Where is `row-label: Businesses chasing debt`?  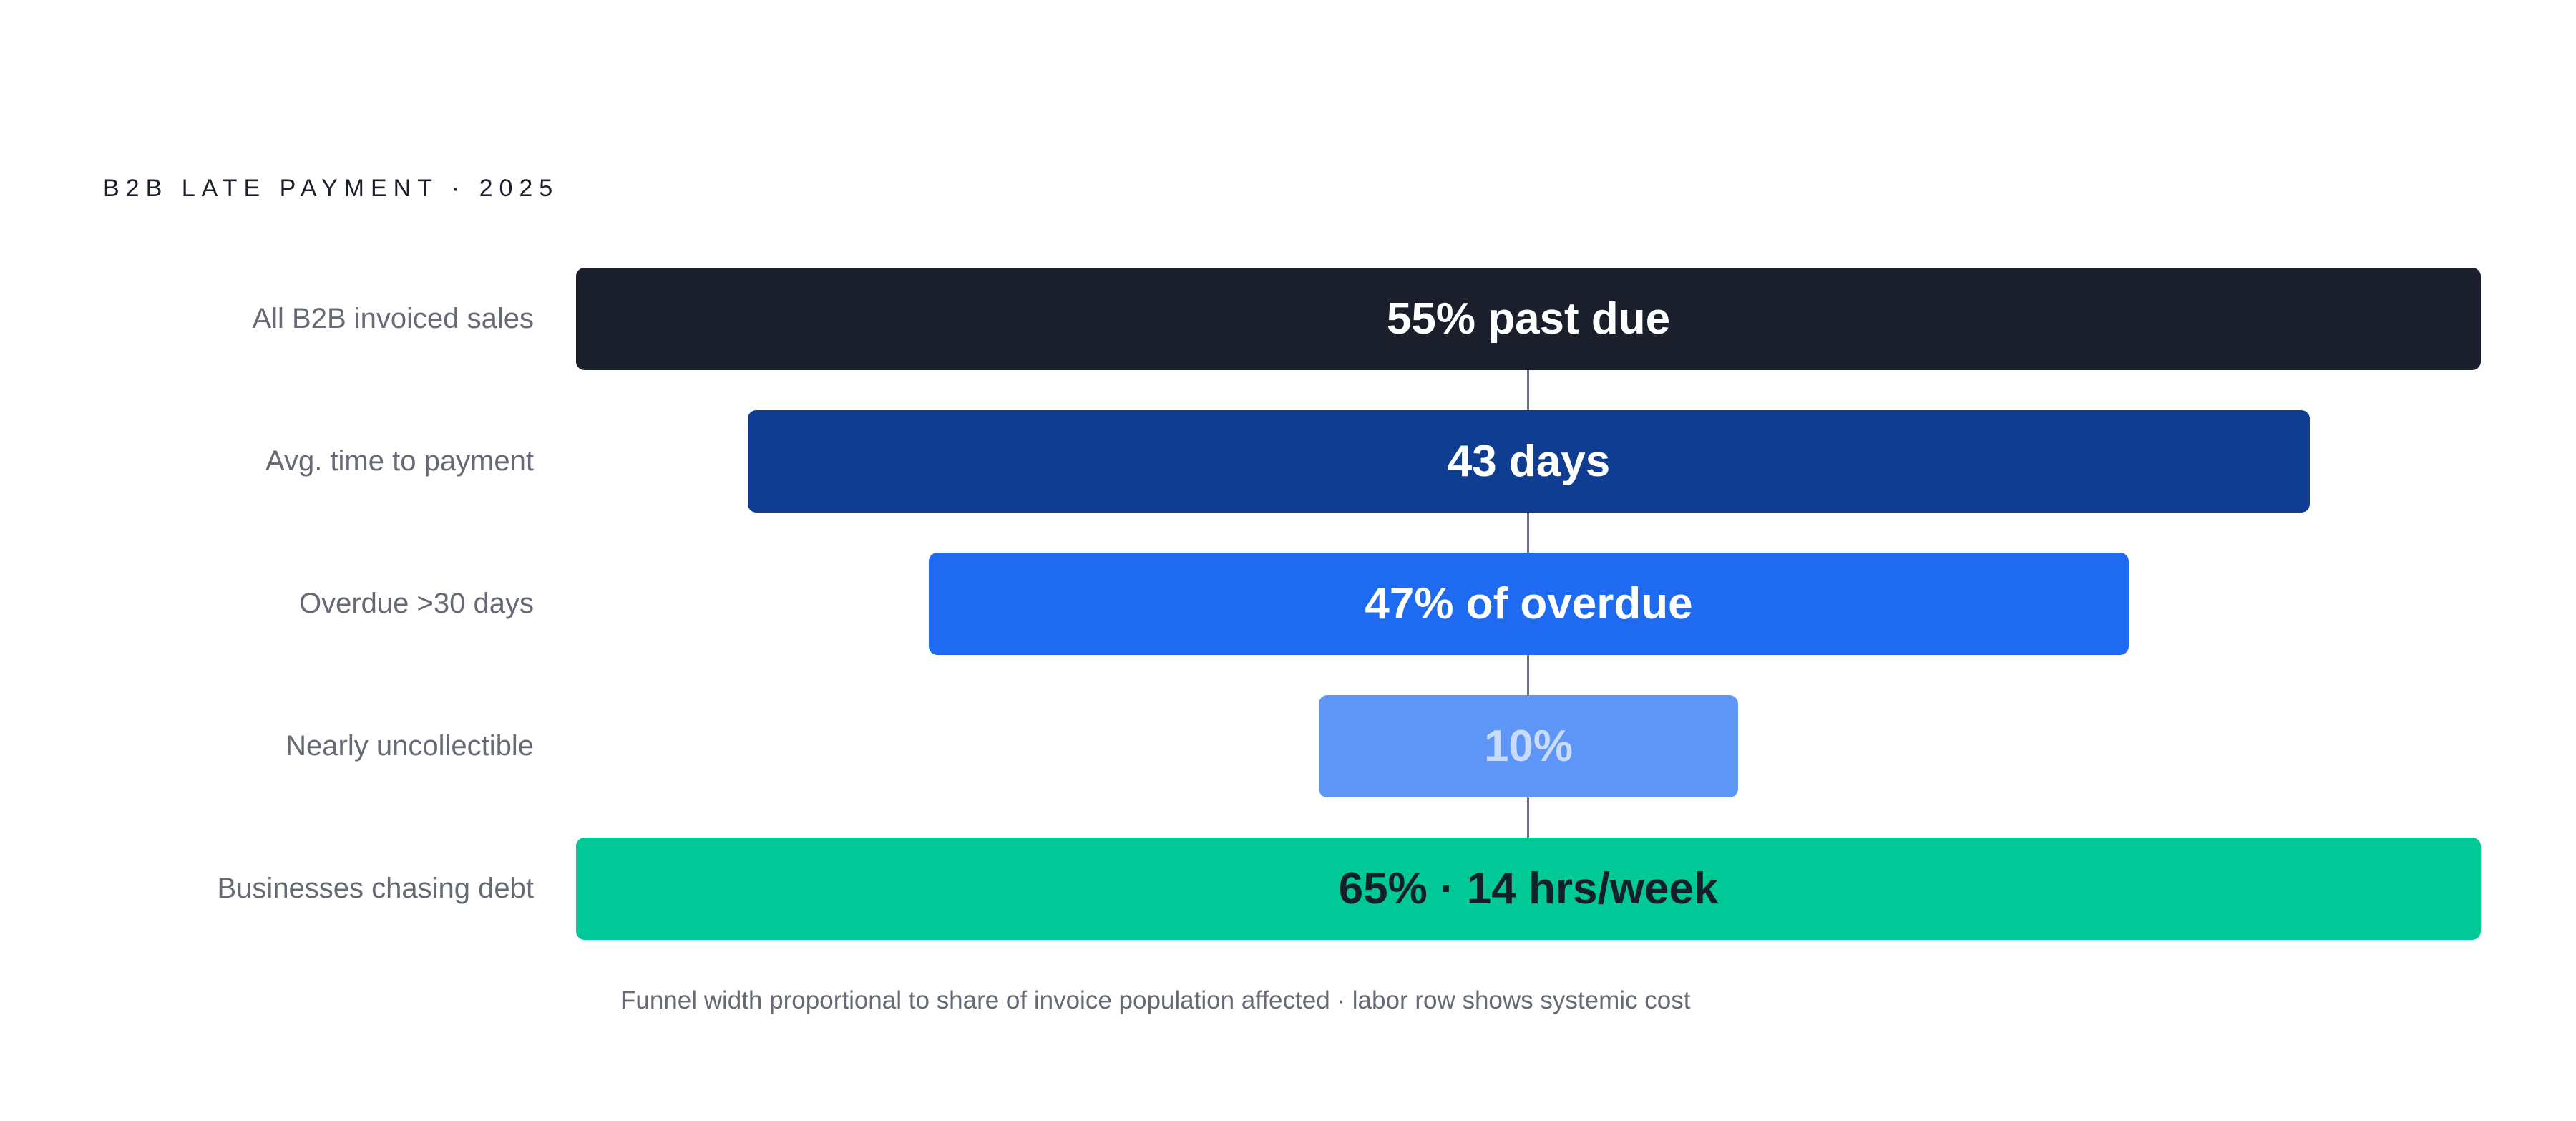 row-label: Businesses chasing debt is located at coordinates (376, 888).